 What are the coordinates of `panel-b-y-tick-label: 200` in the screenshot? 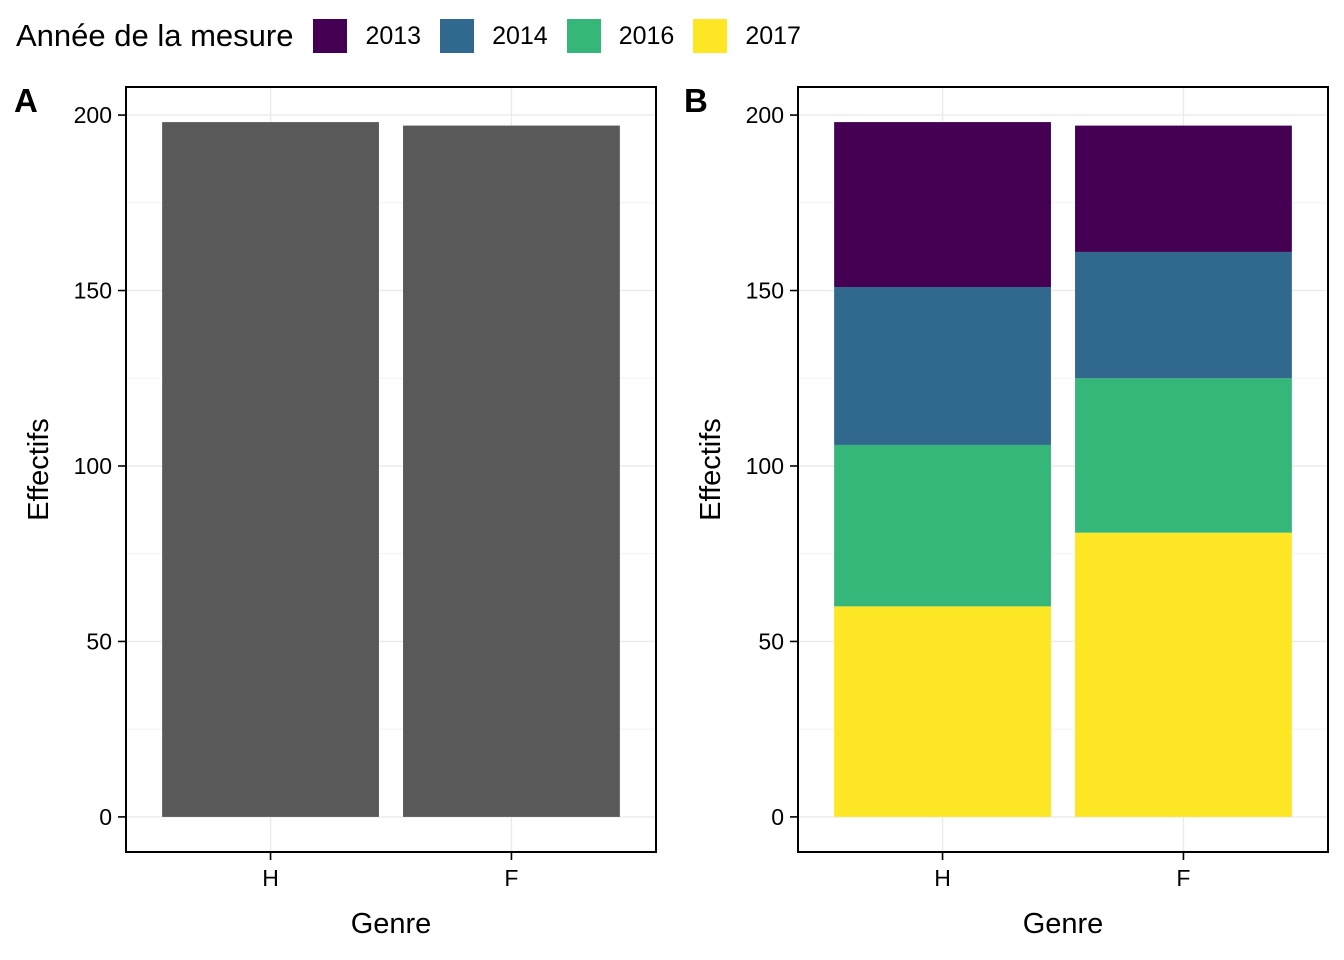 It's located at (765, 115).